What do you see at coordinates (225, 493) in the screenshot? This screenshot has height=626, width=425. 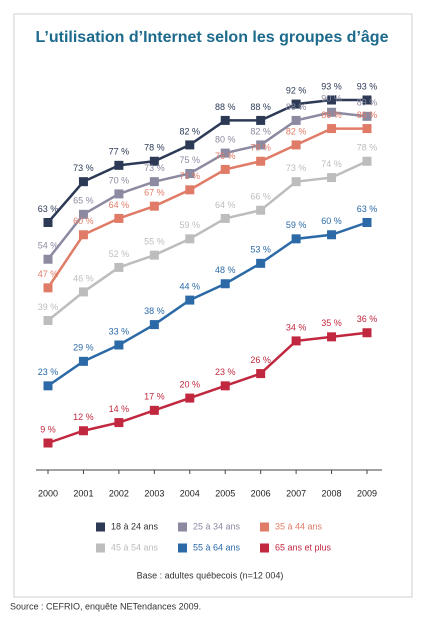 I see `x-tick-label: 2005` at bounding box center [225, 493].